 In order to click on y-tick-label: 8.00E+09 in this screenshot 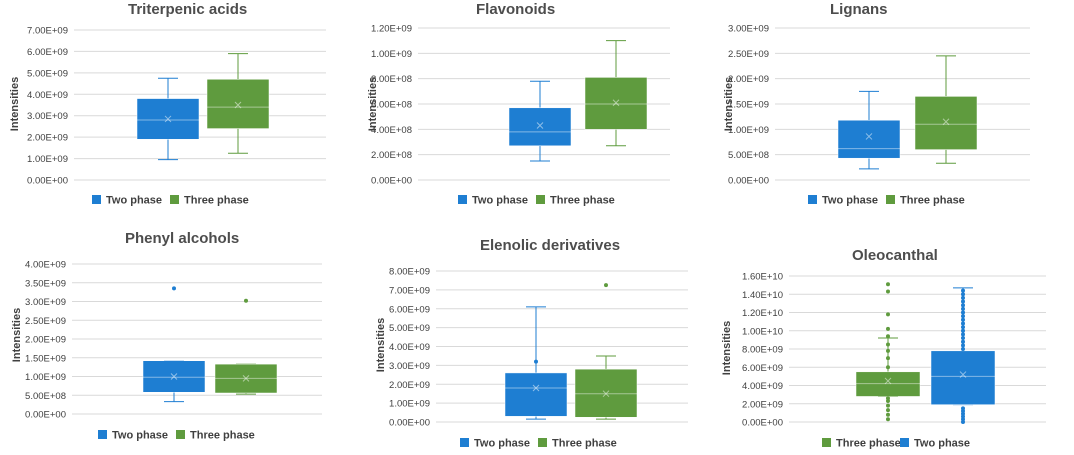, I will do `click(762, 350)`.